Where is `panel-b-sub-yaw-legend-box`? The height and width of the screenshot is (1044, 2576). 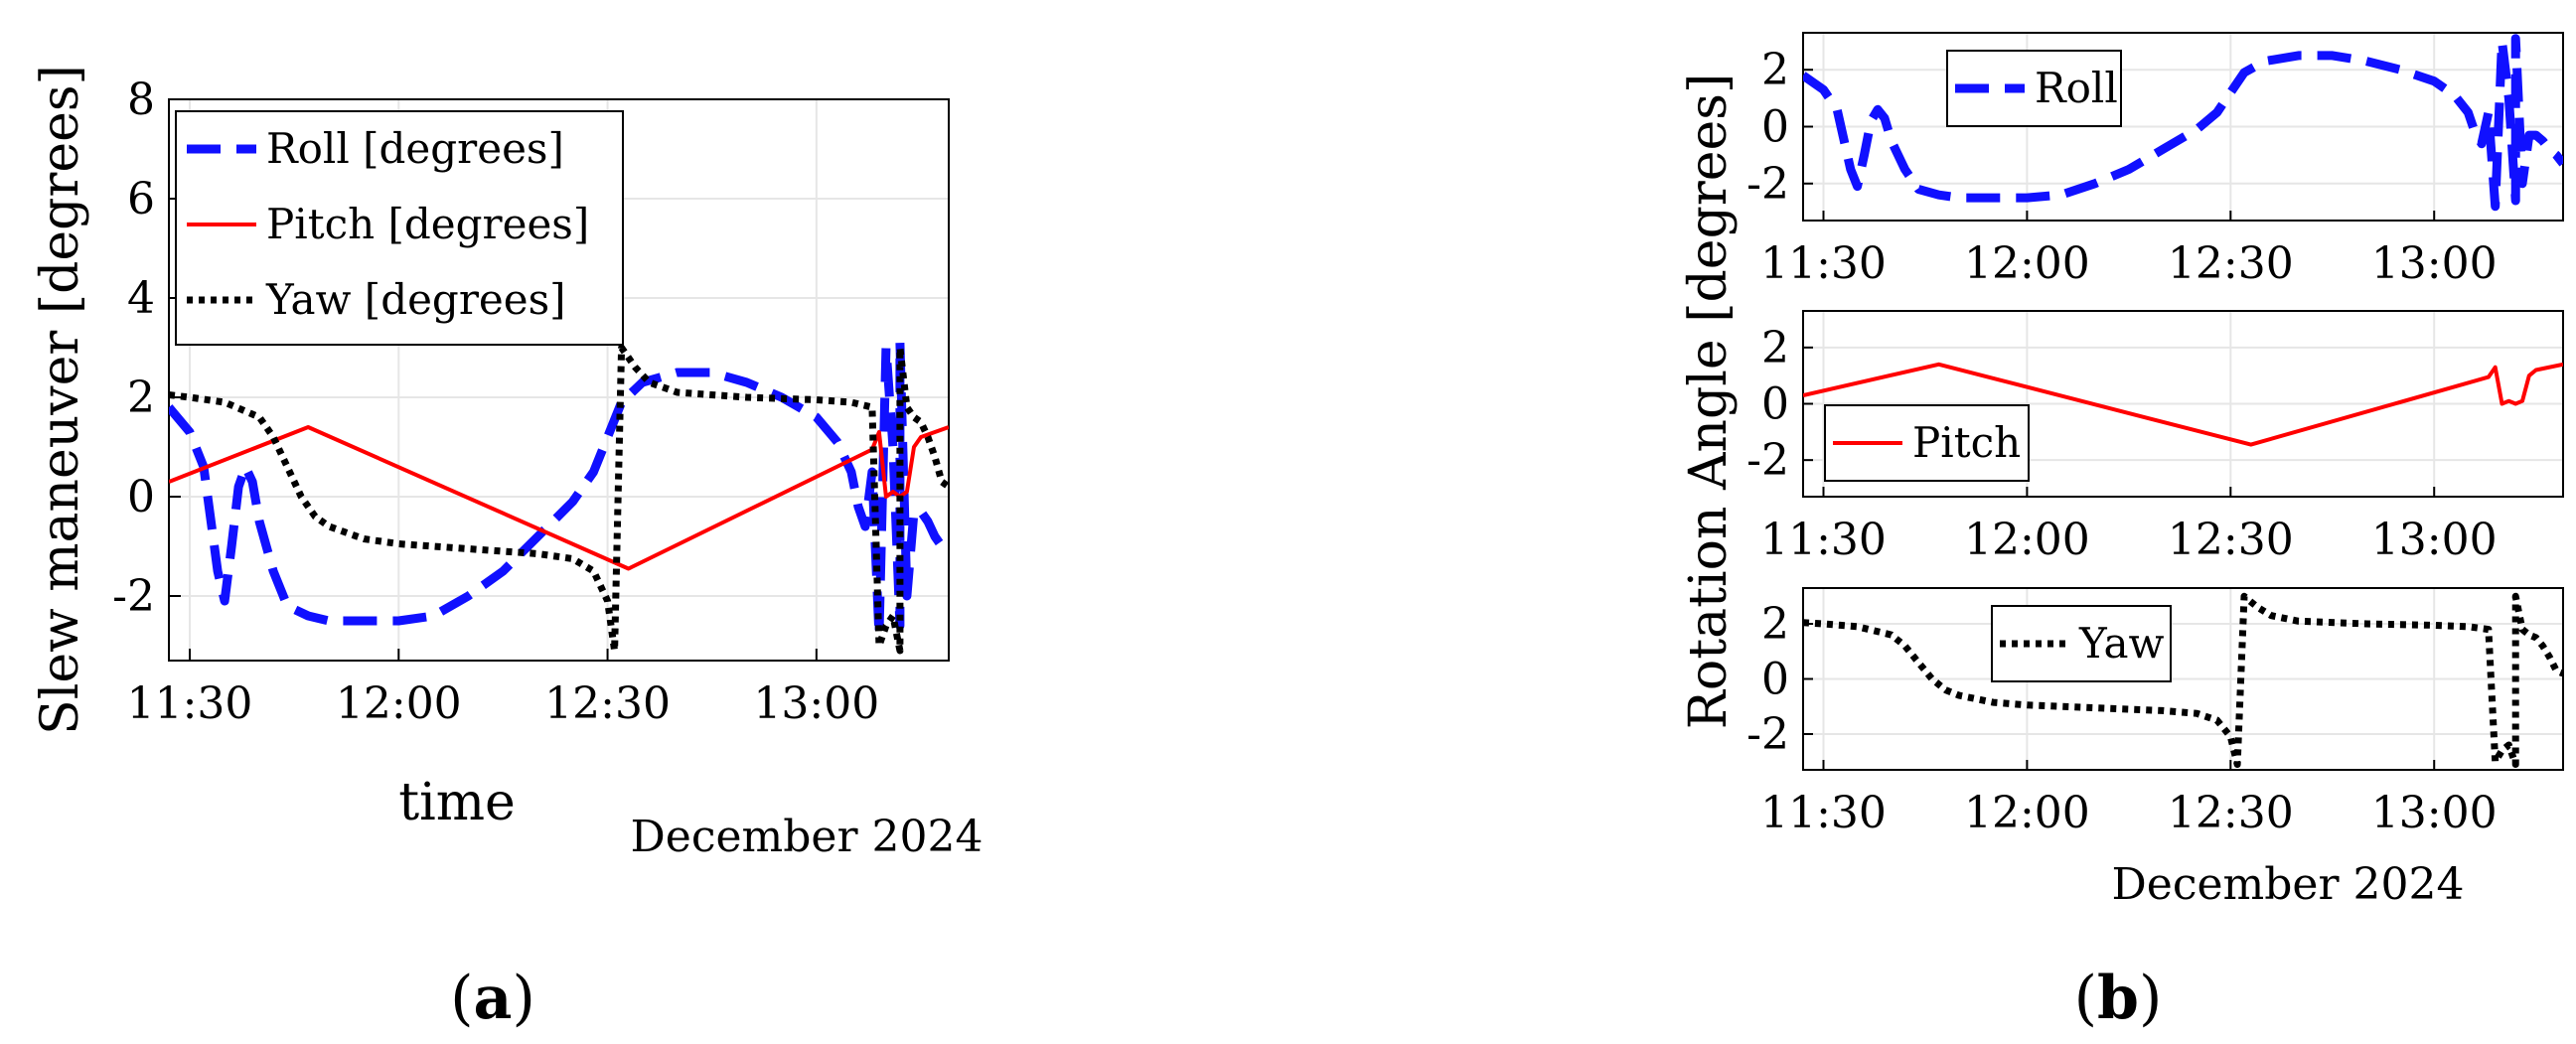 panel-b-sub-yaw-legend-box is located at coordinates (2082, 643).